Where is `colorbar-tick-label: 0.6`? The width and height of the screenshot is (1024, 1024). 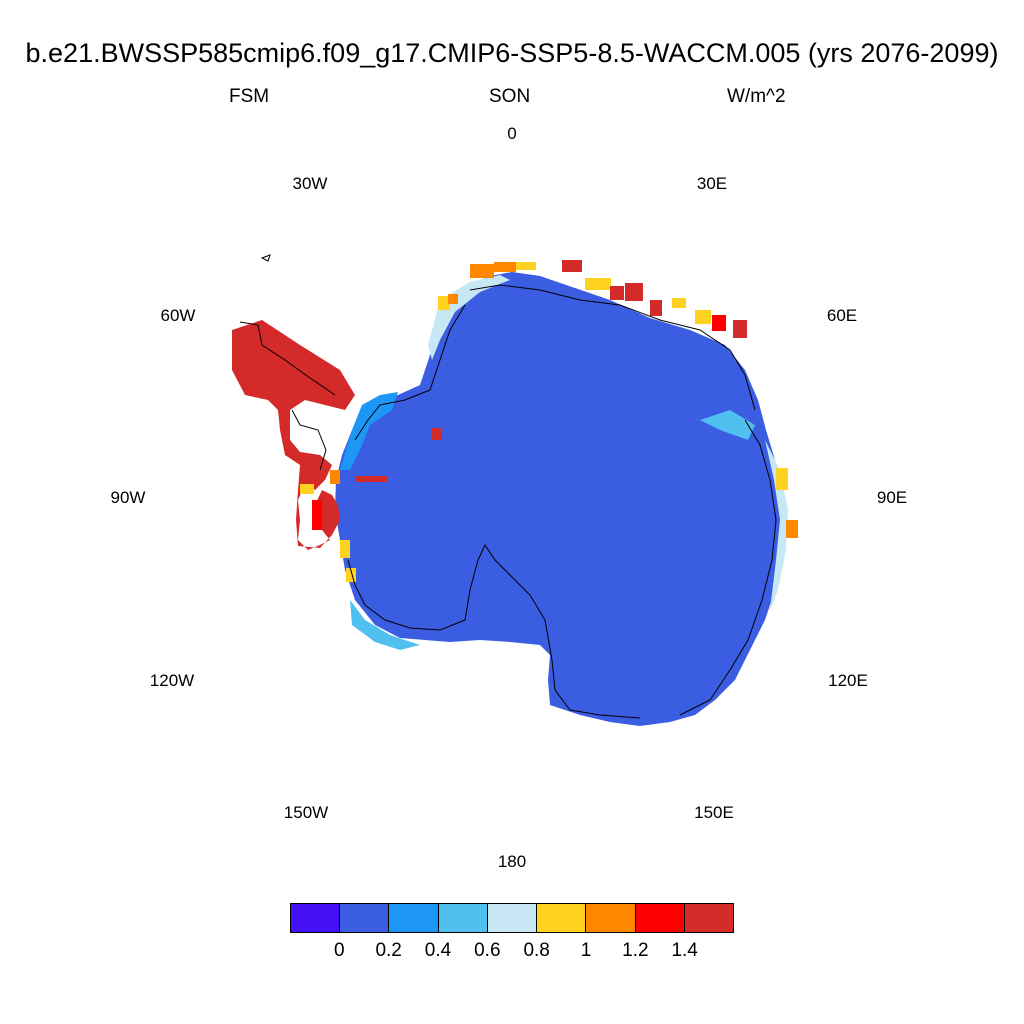 colorbar-tick-label: 0.6 is located at coordinates (487, 950).